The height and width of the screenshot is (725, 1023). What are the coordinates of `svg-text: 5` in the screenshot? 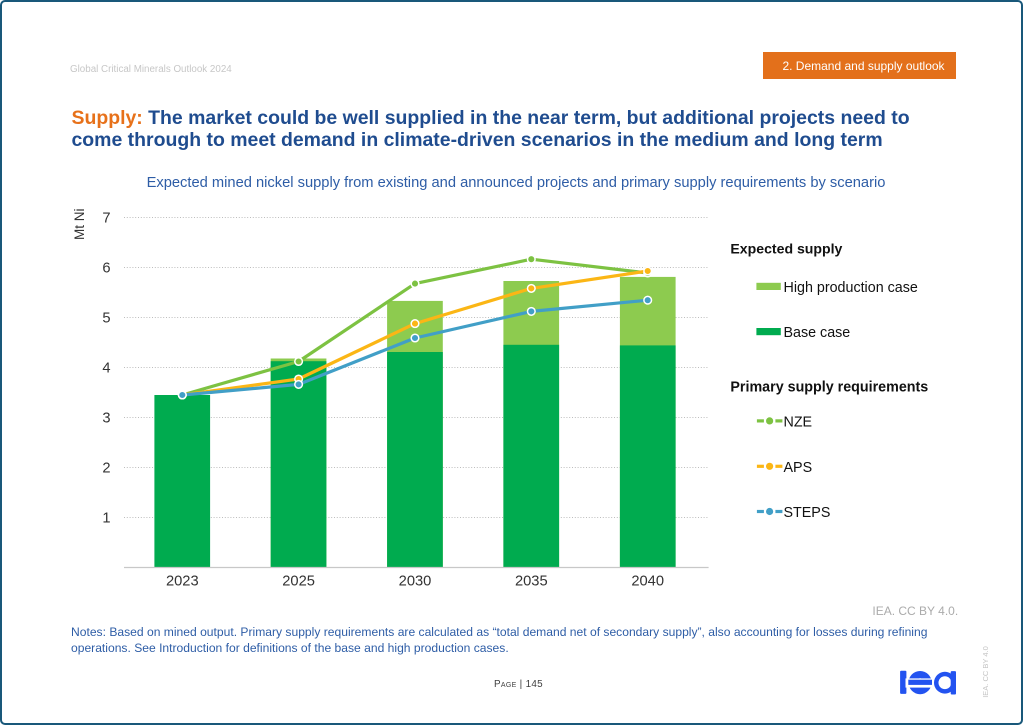 It's located at (106, 319).